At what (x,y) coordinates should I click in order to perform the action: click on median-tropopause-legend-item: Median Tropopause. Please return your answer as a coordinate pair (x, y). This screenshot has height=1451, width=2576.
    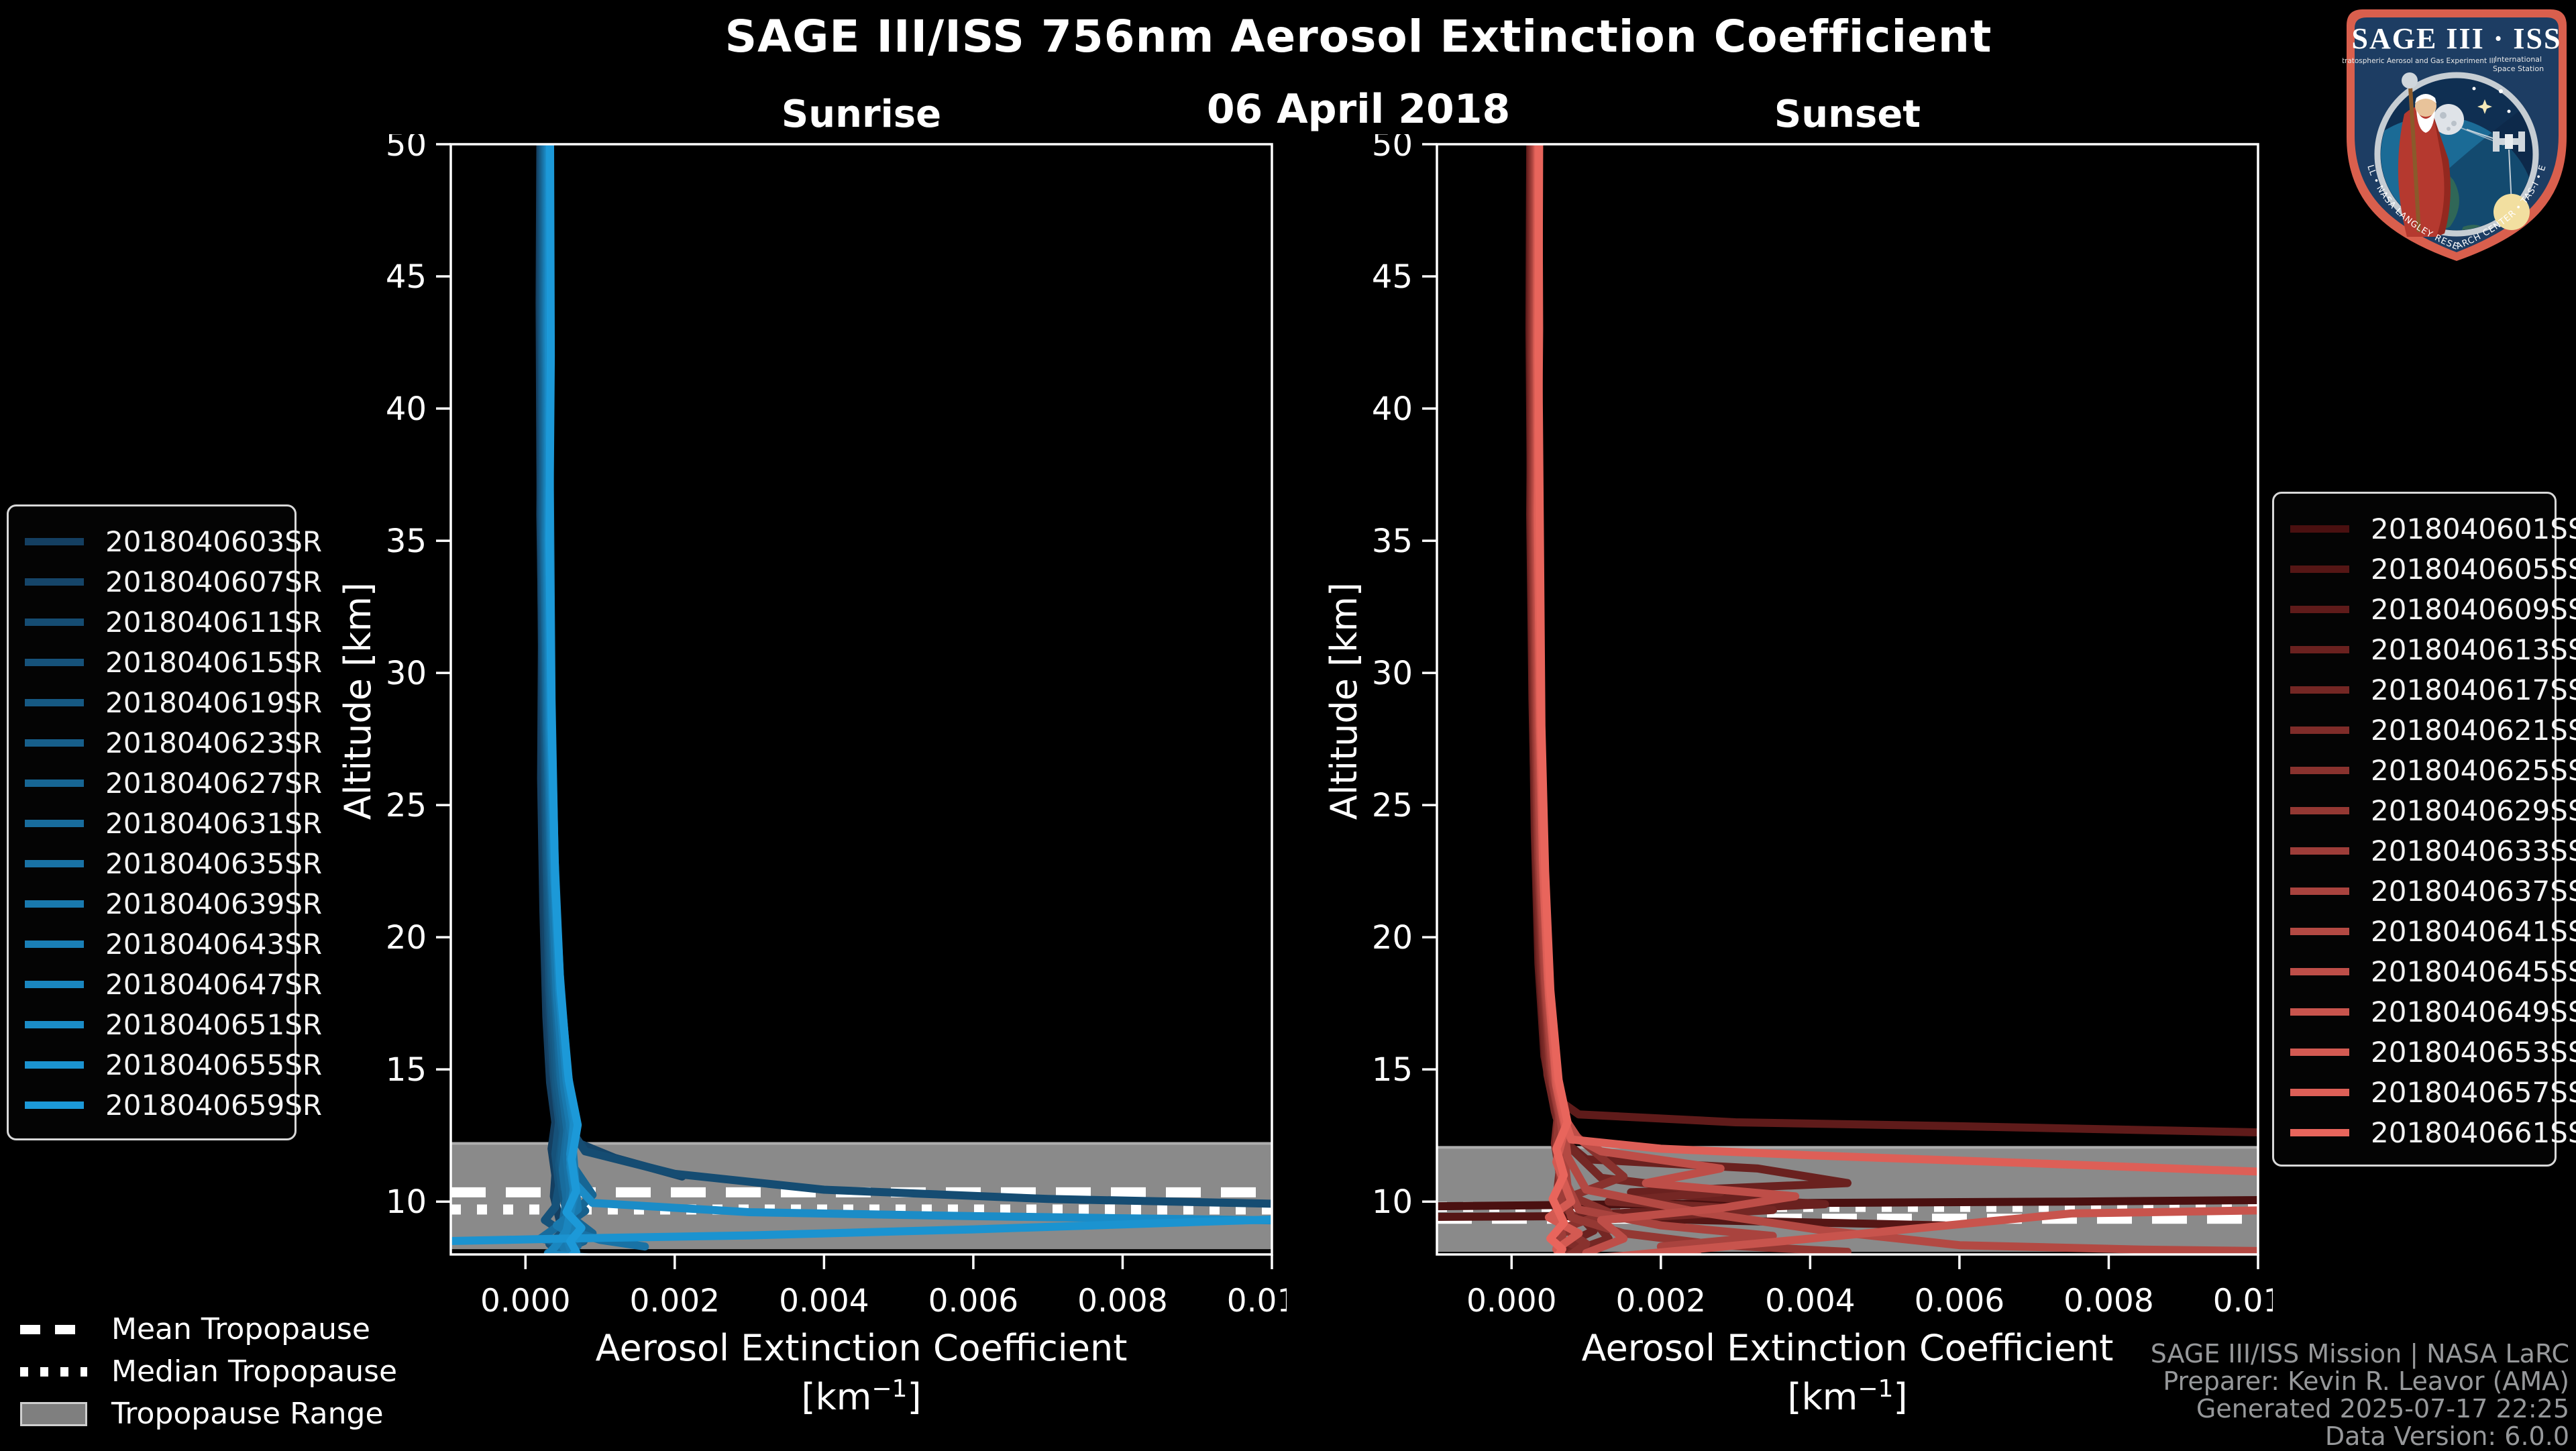
    Looking at the image, I should click on (208, 1371).